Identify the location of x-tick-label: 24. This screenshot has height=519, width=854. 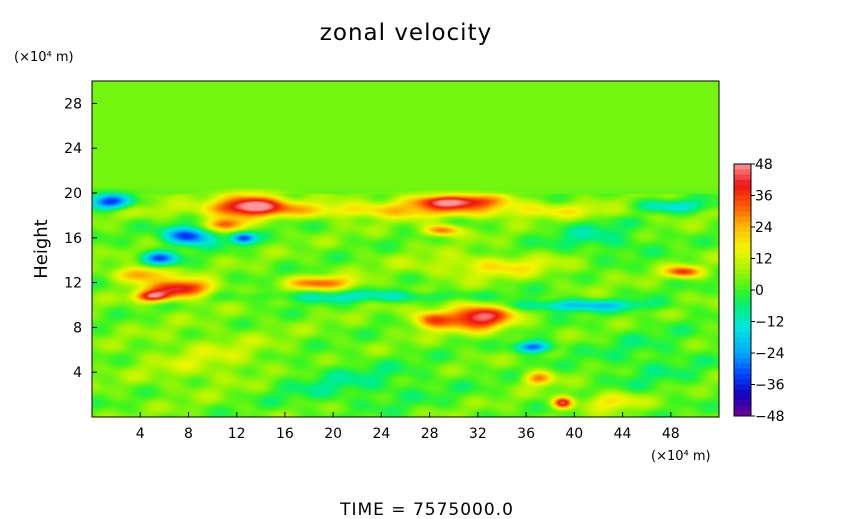
(381, 434).